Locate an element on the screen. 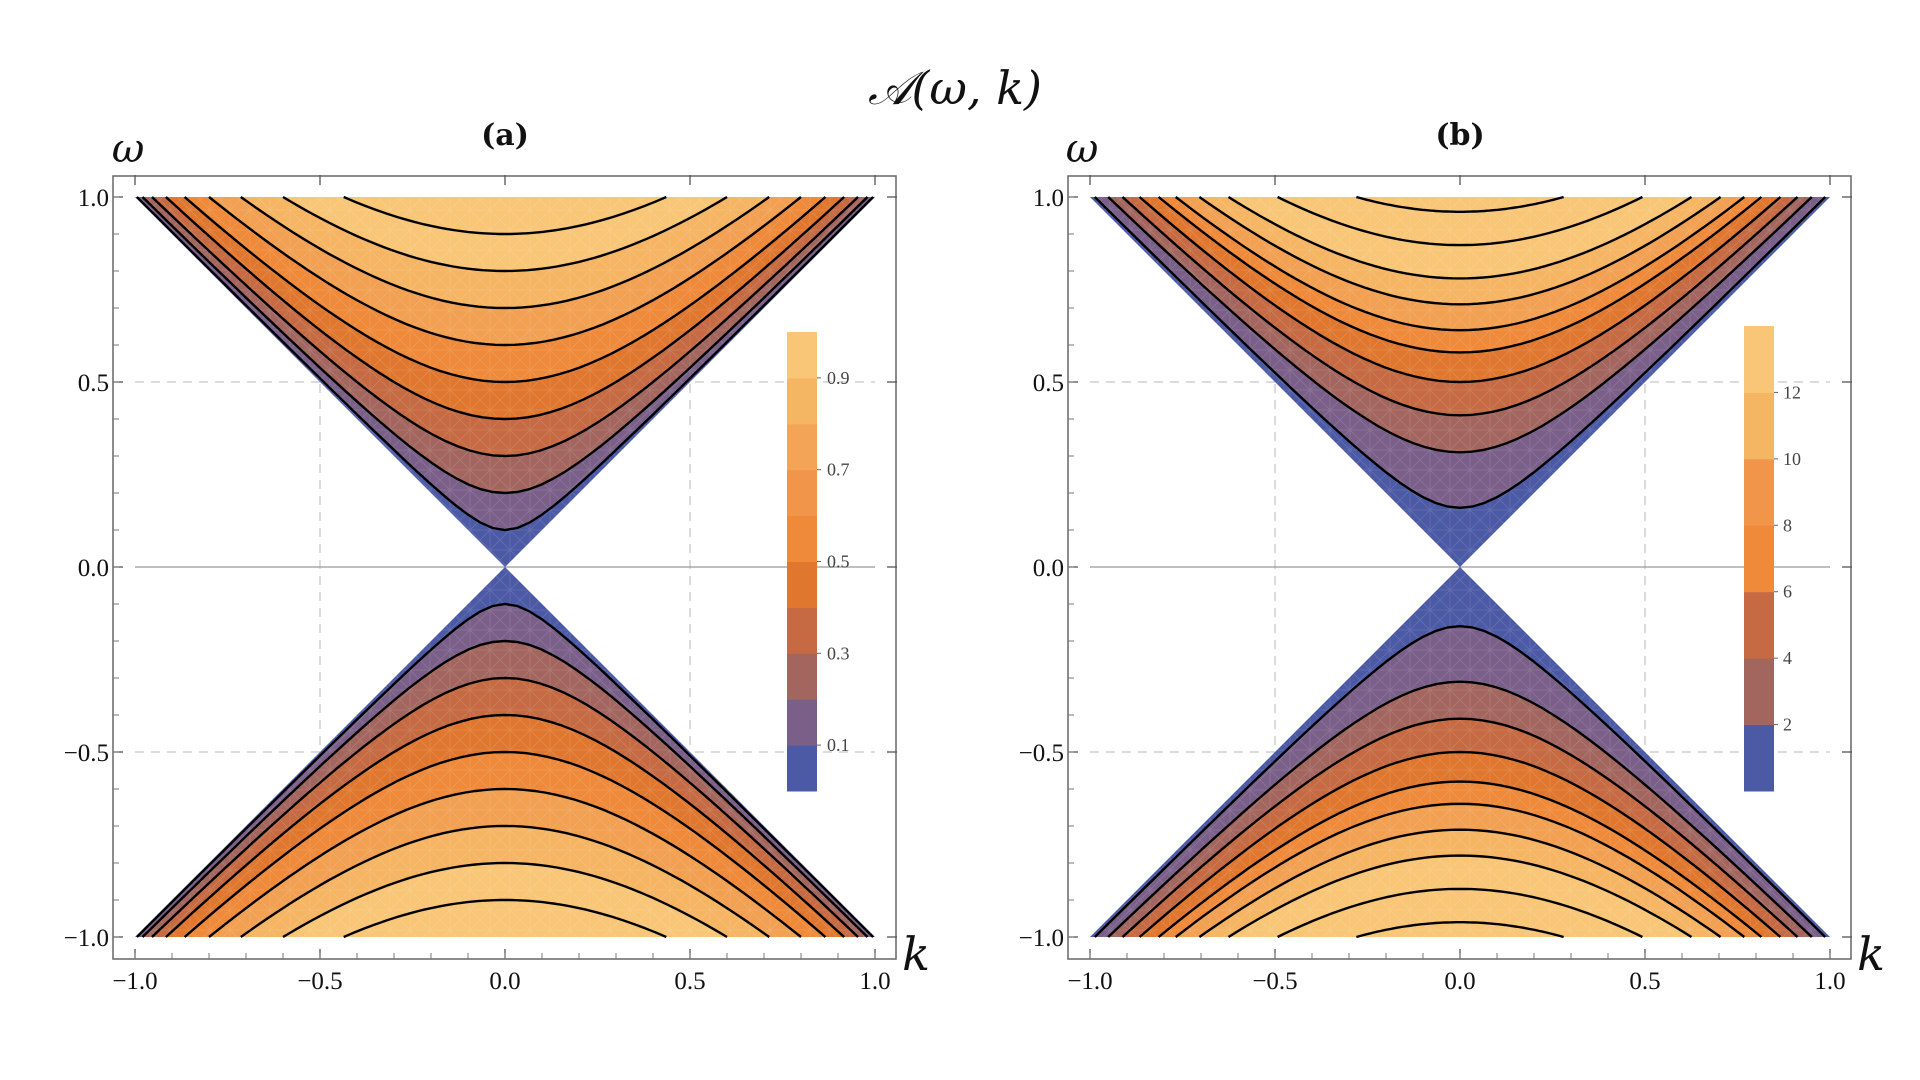  panel-b-colorbar-label: 2 is located at coordinates (1787, 725).